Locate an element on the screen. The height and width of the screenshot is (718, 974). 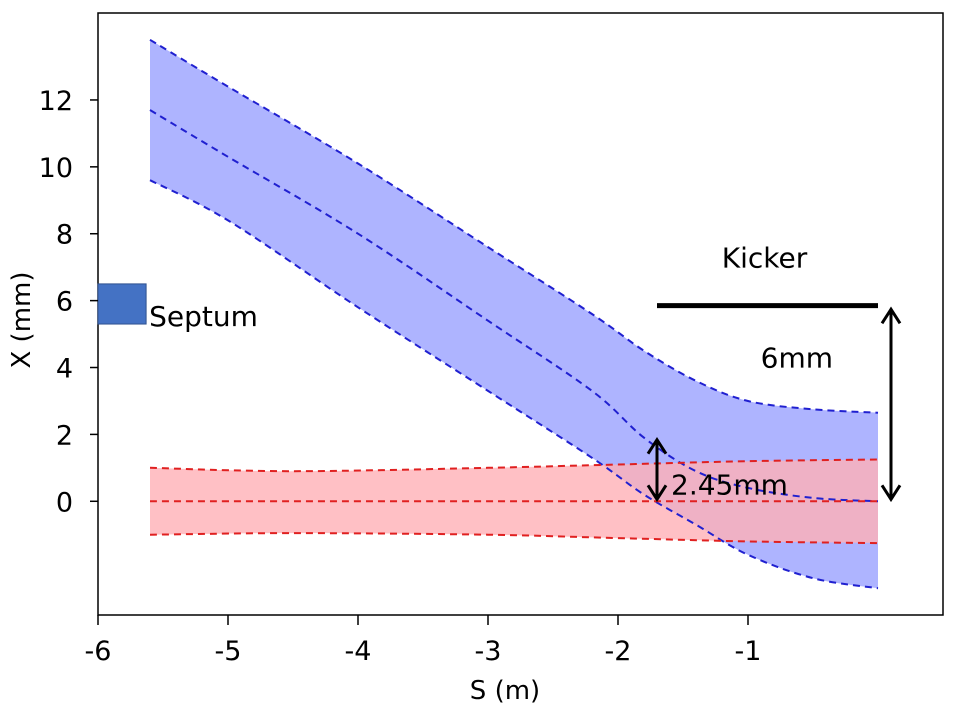
x-tick-label: -6 is located at coordinates (98, 651).